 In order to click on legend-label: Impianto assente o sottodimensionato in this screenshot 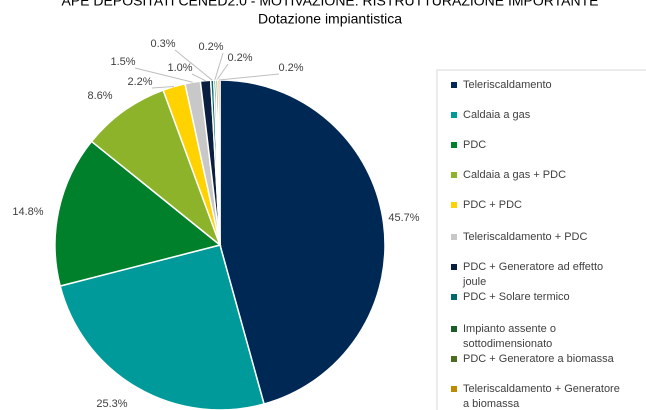, I will do `click(509, 336)`.